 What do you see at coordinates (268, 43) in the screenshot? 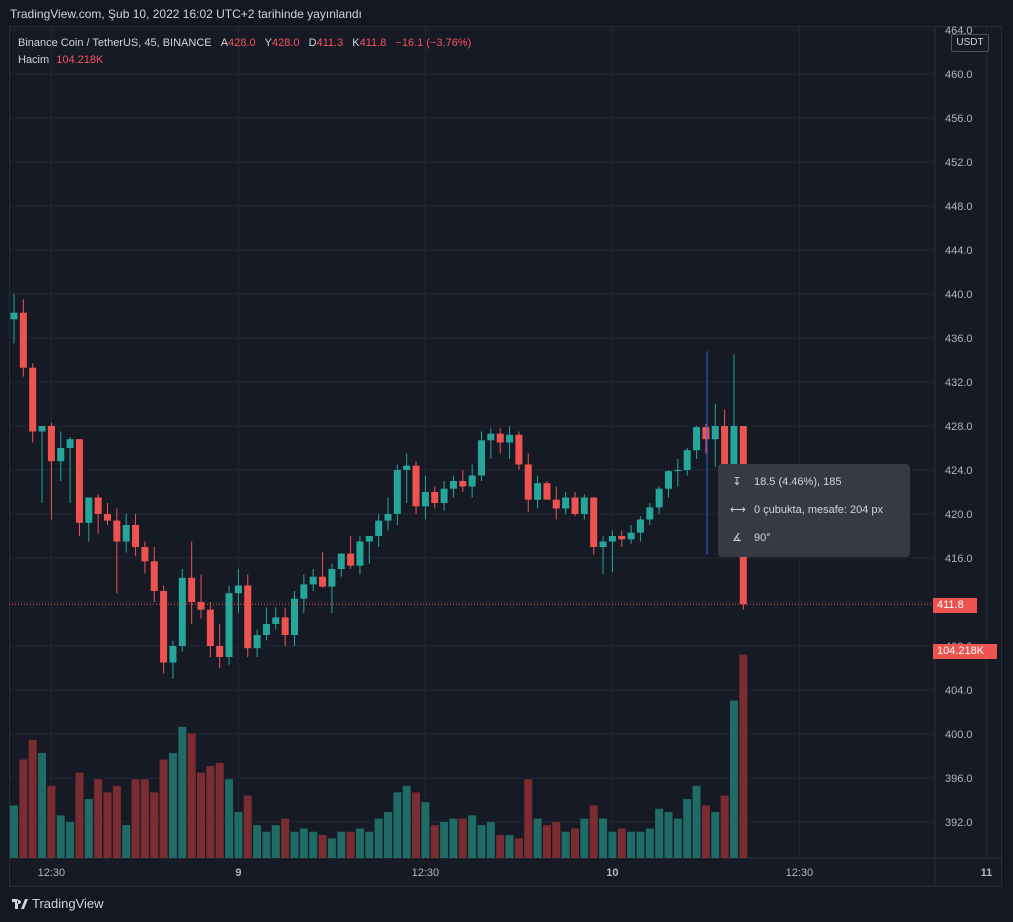
I see `legend-high-label: Y` at bounding box center [268, 43].